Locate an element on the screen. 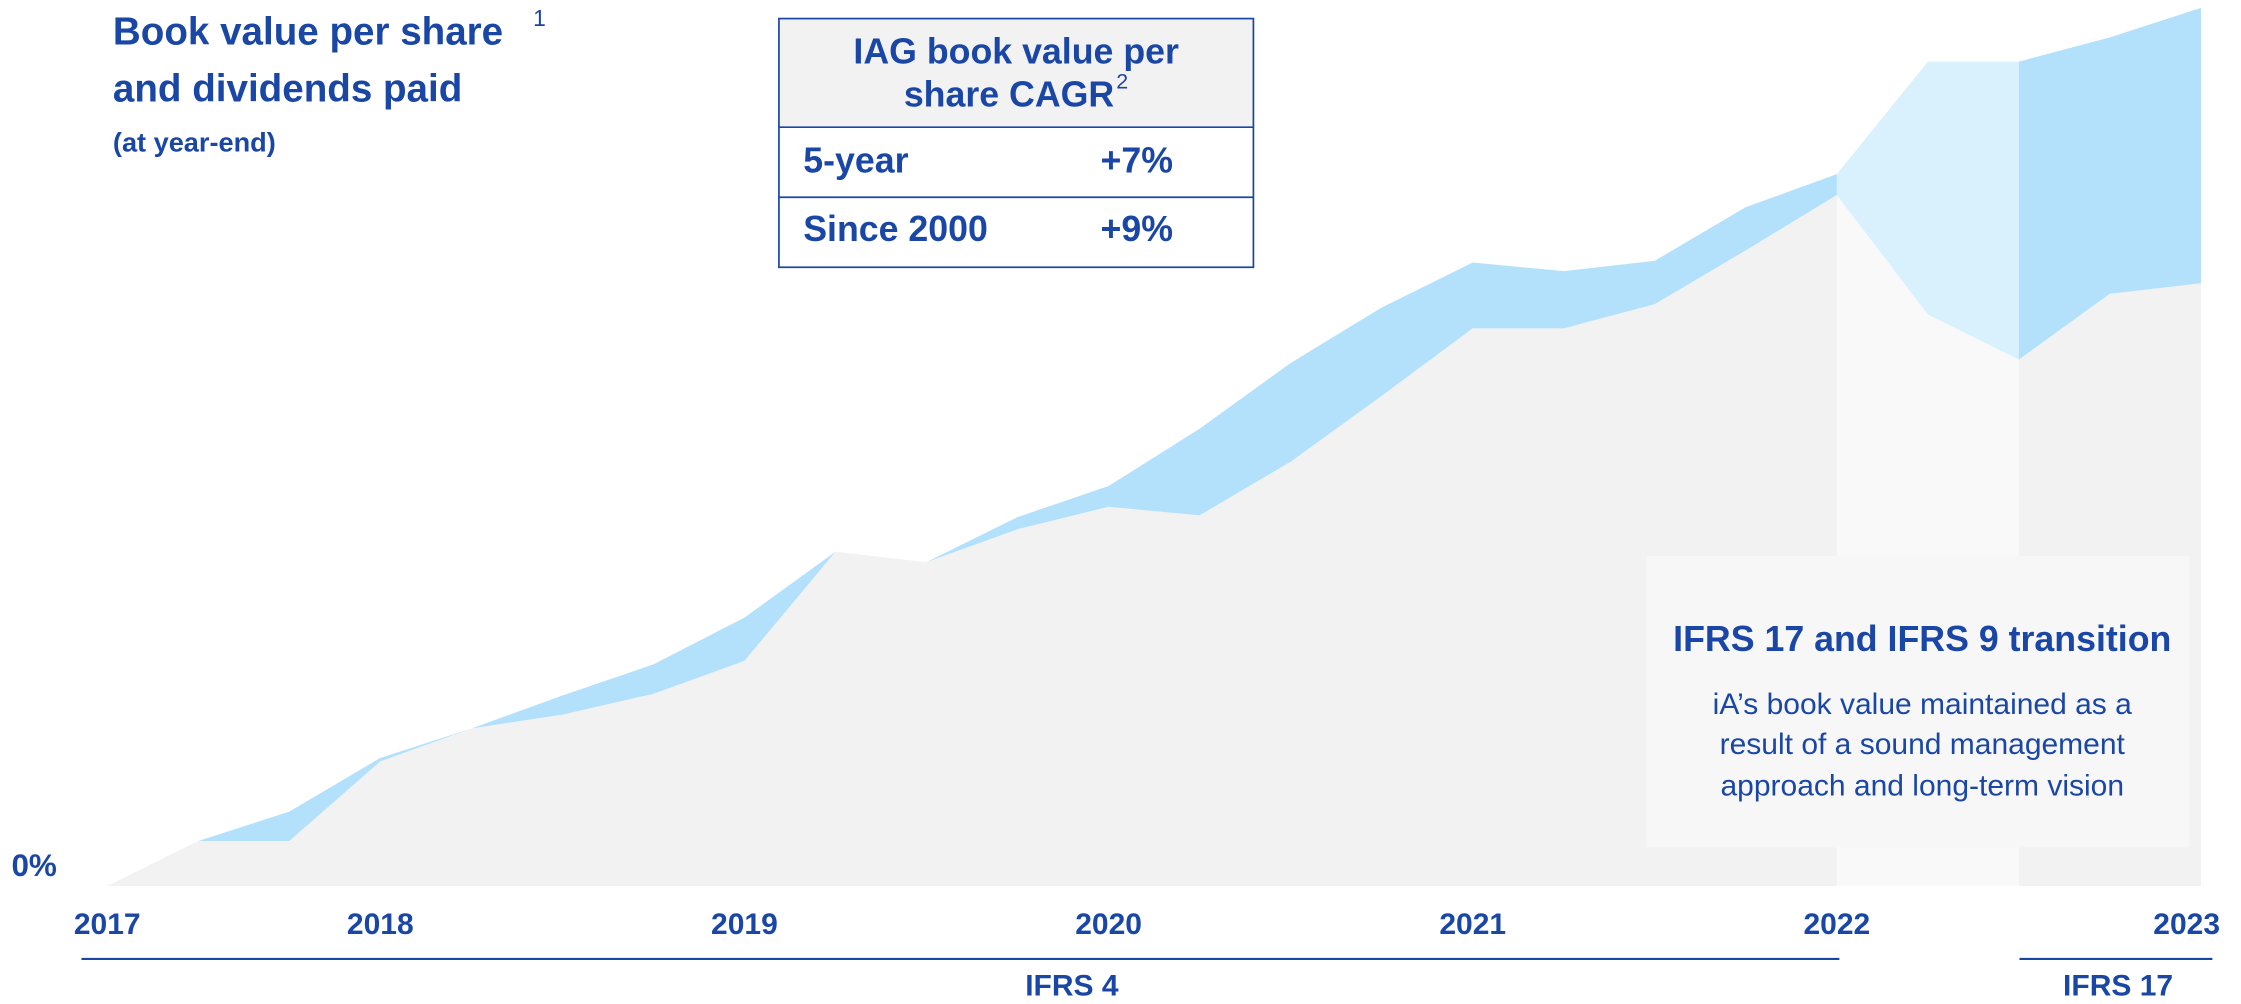 This screenshot has width=2241, height=1004. annotation-title: IFRS 17 and IFRS 9 transition is located at coordinates (1922, 639).